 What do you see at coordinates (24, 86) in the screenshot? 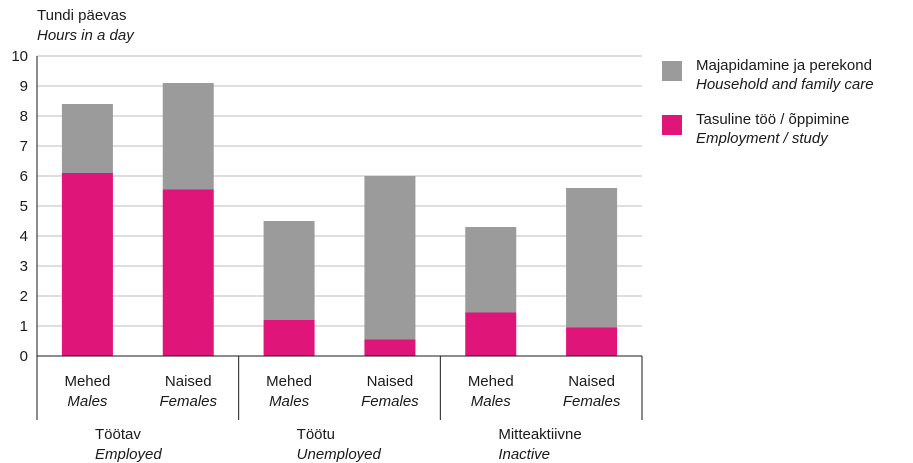
I see `y-tick-label: 9` at bounding box center [24, 86].